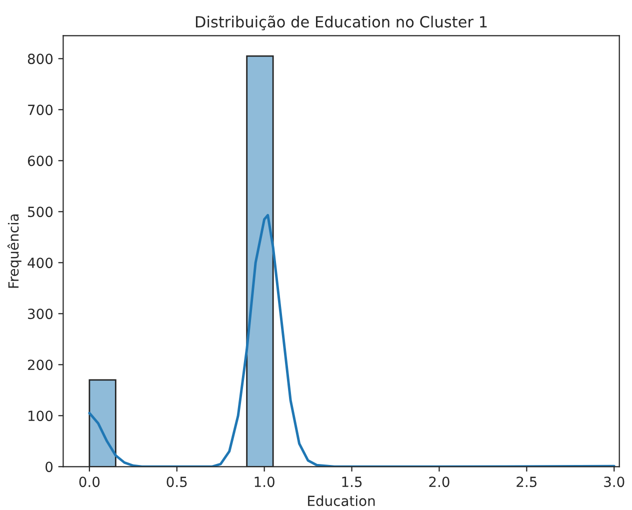 The image size is (632, 510). I want to click on x-tick-label: 0.5, so click(176, 482).